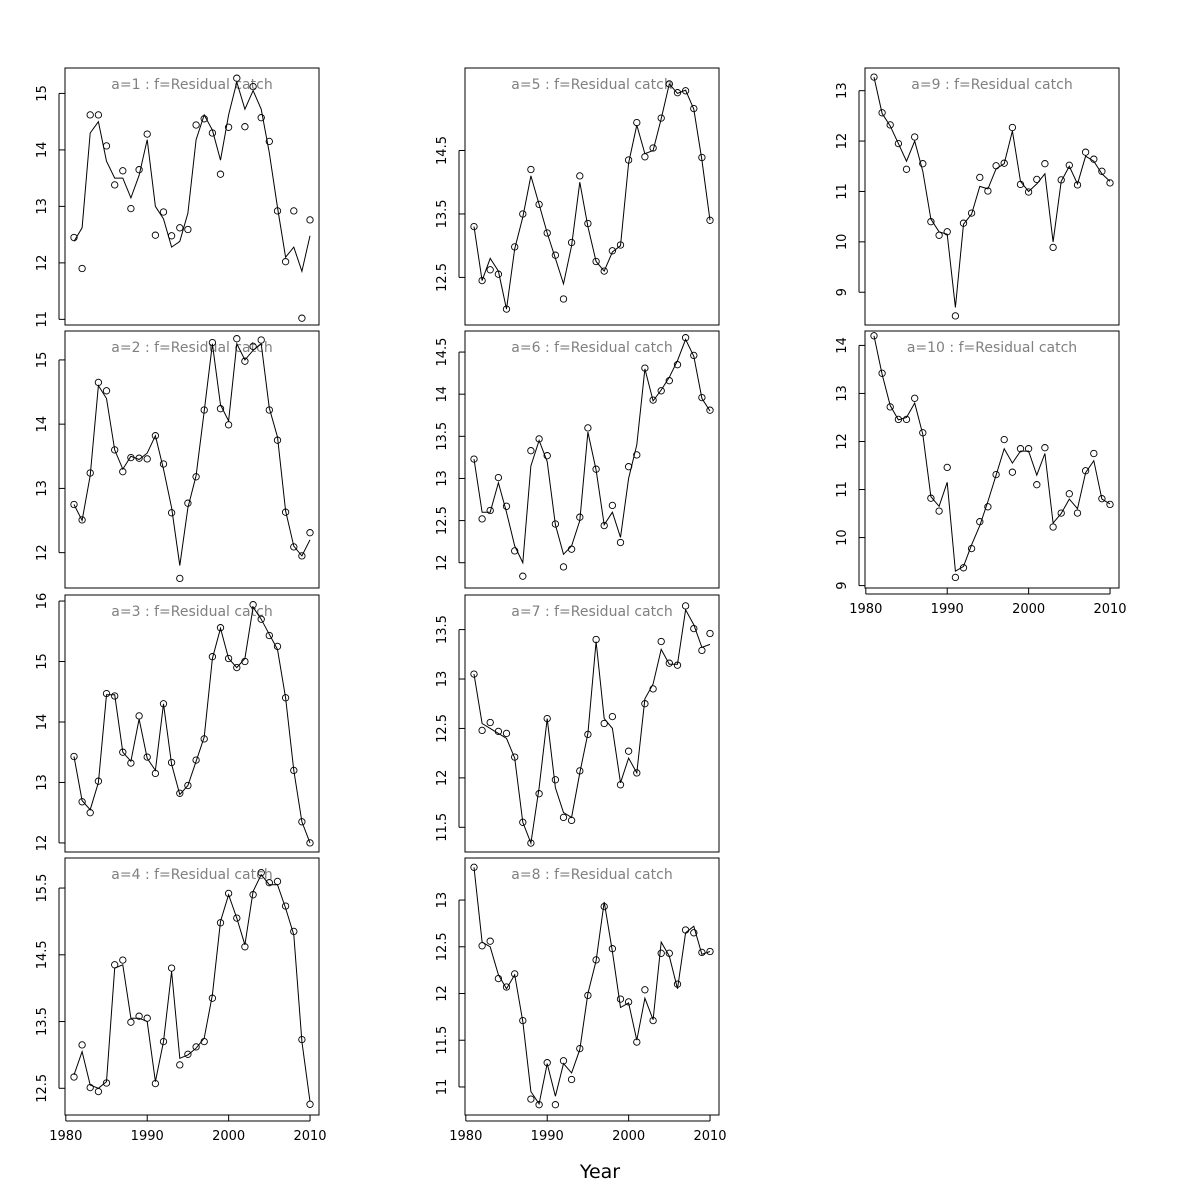 Image resolution: width=1200 pixels, height=1200 pixels. I want to click on y-tick-label: 16, so click(42, 601).